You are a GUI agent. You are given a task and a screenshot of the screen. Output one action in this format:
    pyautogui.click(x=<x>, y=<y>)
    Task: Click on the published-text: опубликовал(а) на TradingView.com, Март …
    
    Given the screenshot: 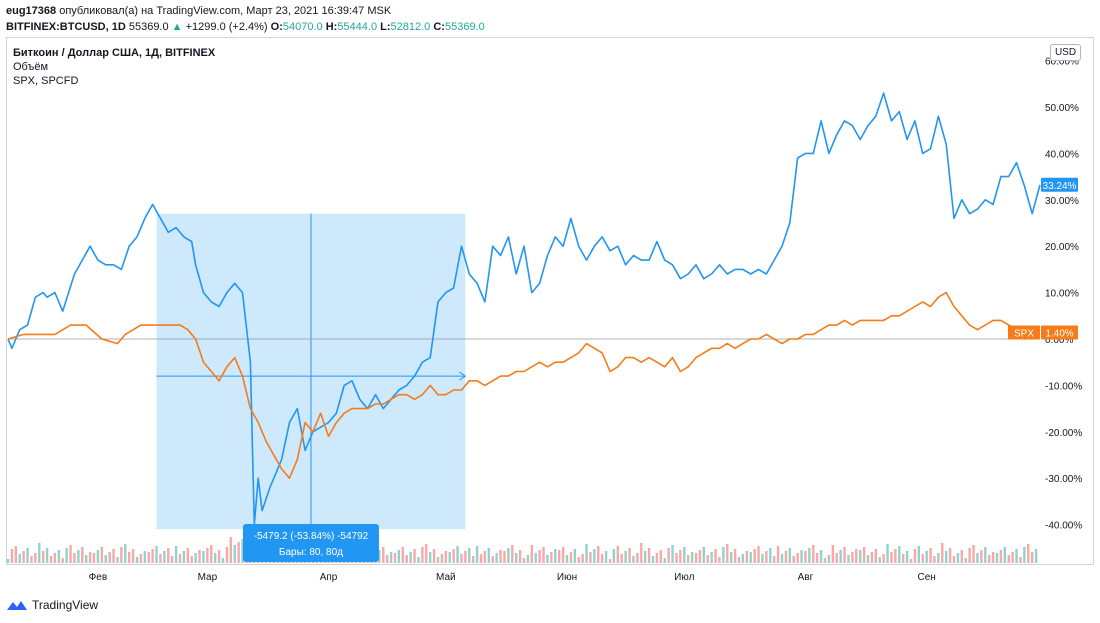 What is the action you would take?
    pyautogui.click(x=225, y=11)
    